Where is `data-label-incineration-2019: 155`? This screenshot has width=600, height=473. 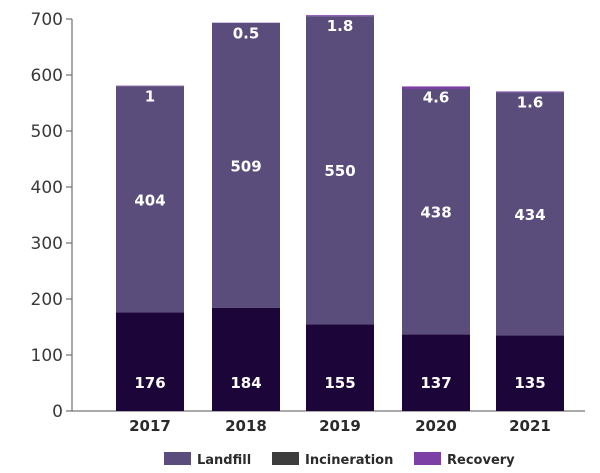 data-label-incineration-2019: 155 is located at coordinates (339, 383).